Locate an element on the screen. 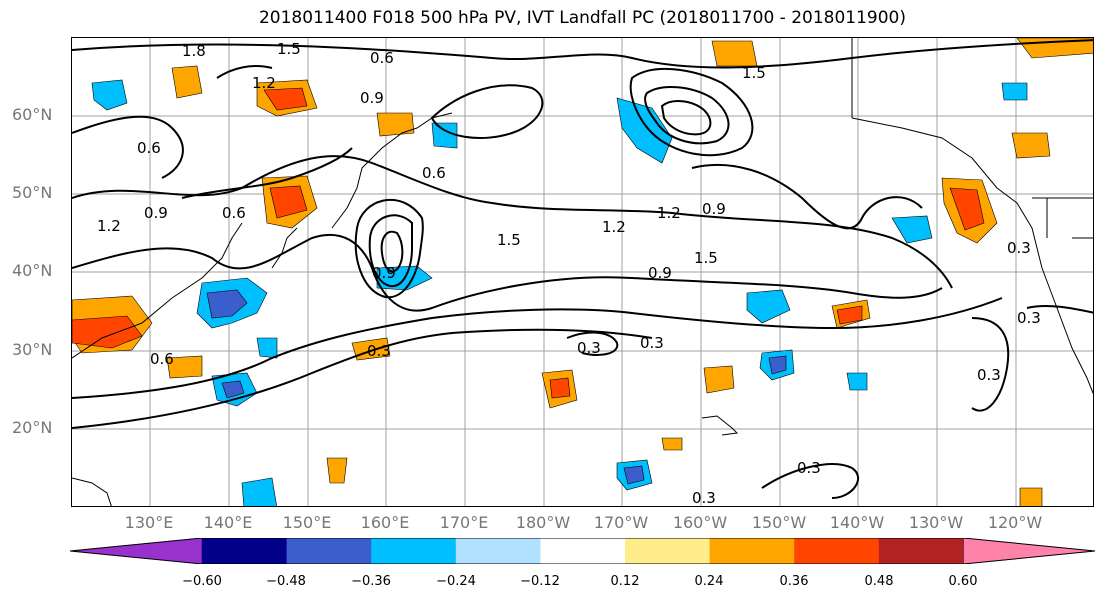 The image size is (1105, 601). lon-label: 130°W is located at coordinates (936, 522).